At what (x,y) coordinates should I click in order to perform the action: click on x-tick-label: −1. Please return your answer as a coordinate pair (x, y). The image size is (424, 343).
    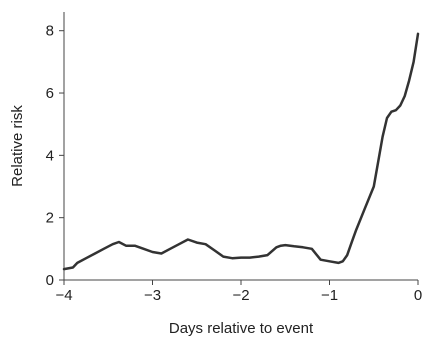
    Looking at the image, I should click on (329, 295).